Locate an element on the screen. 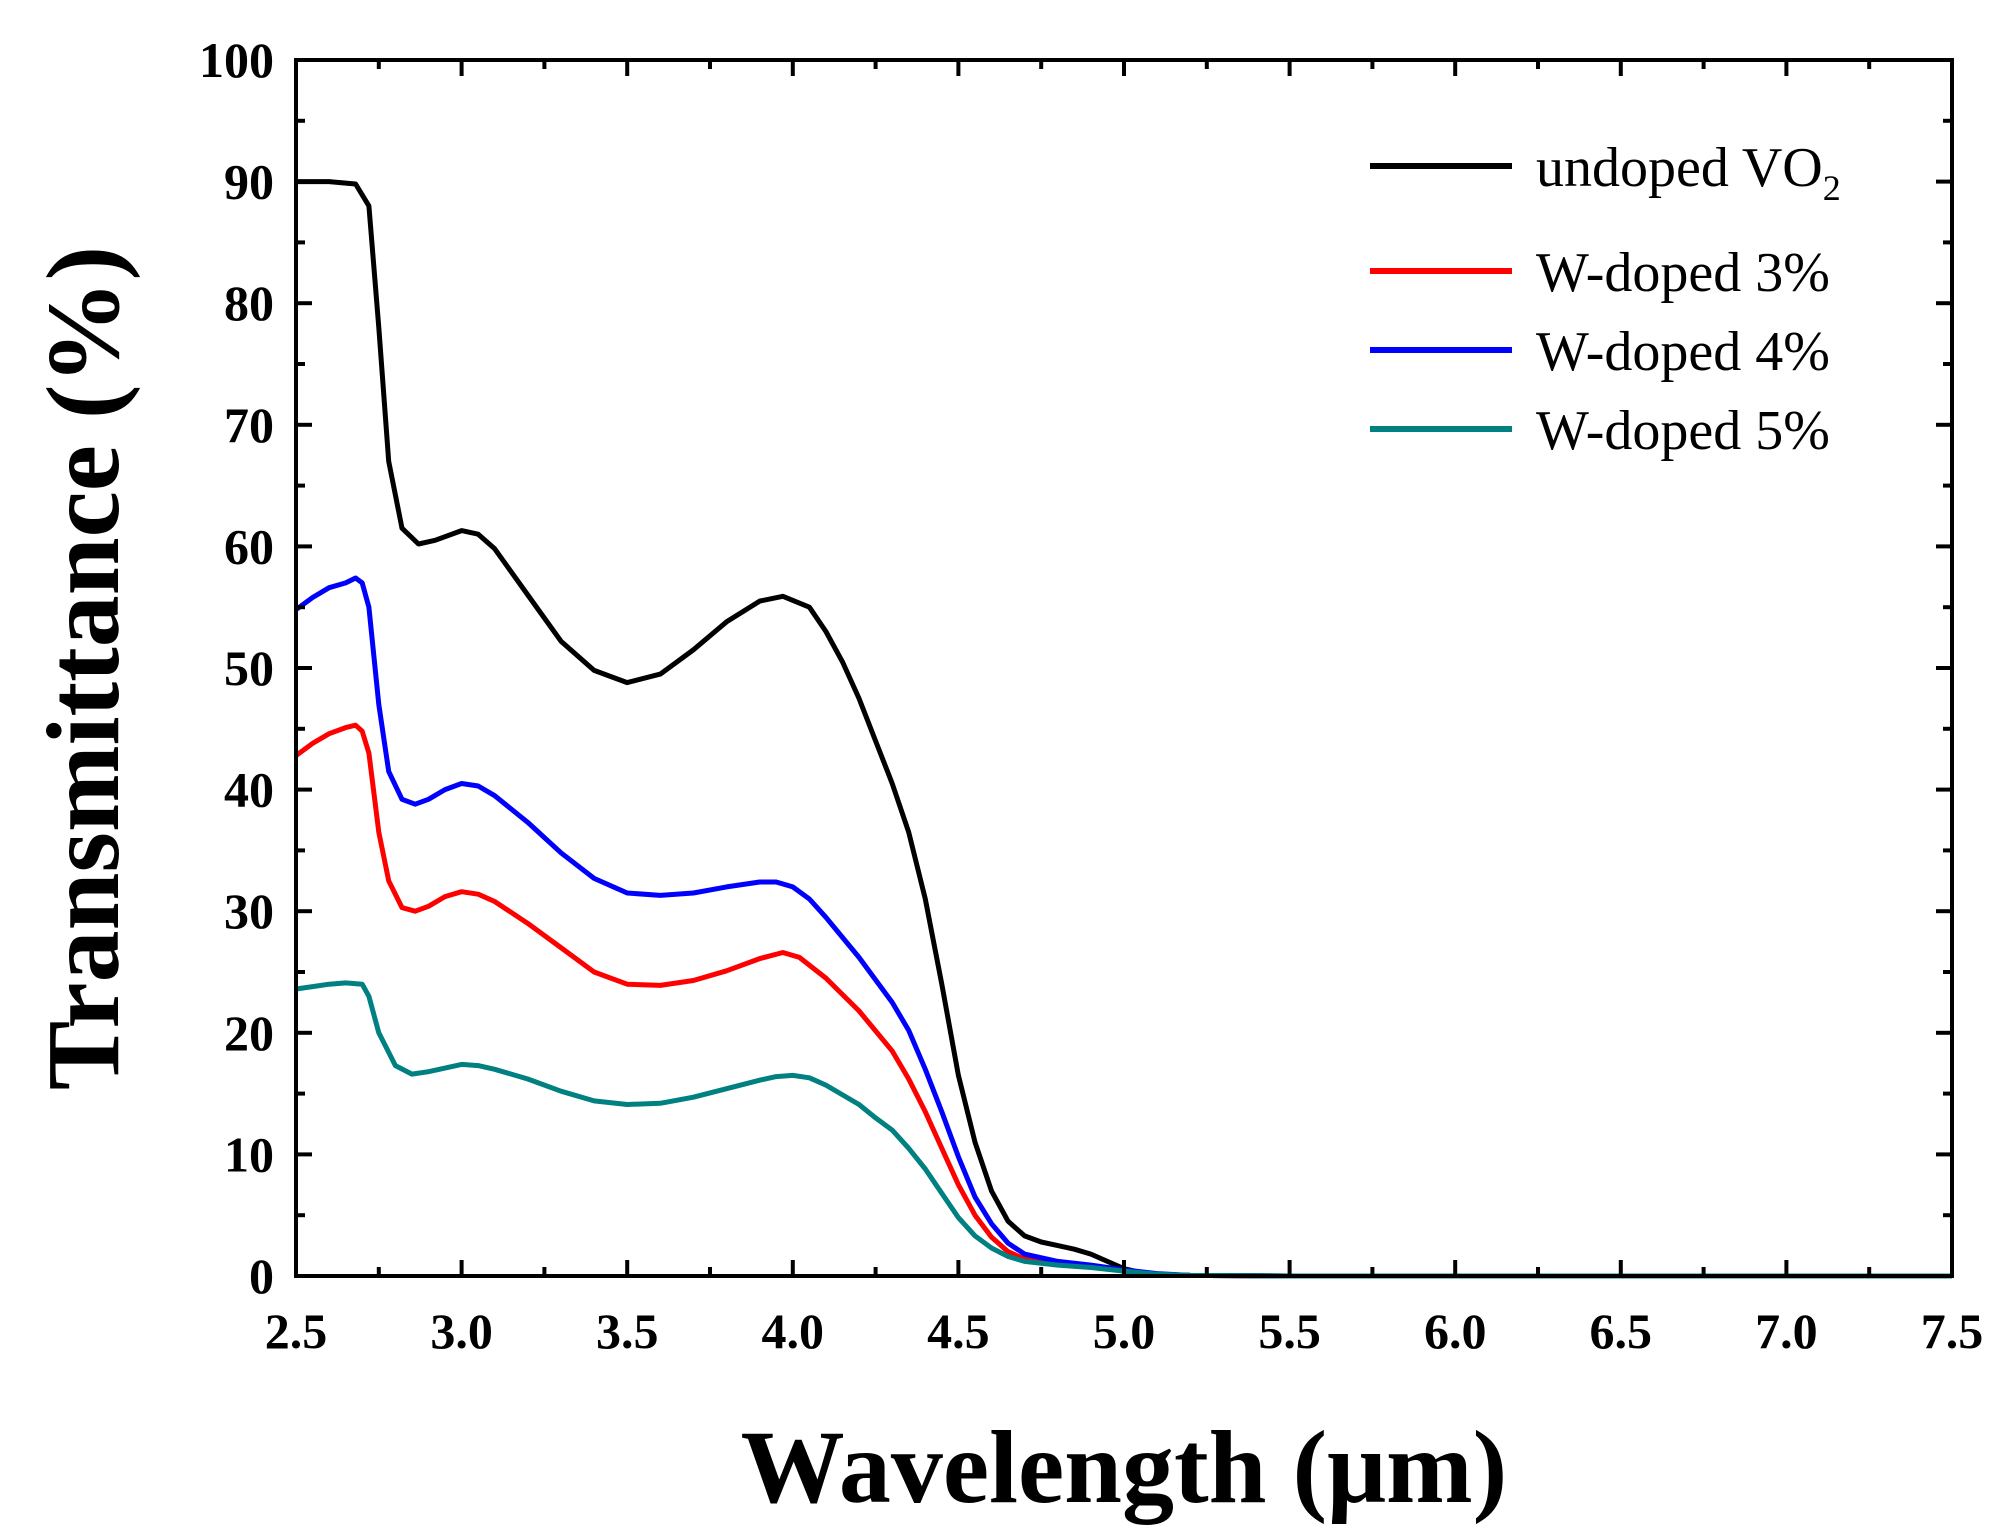 The image size is (2005, 1539). x-tick-label: 7.0 is located at coordinates (1786, 1331).